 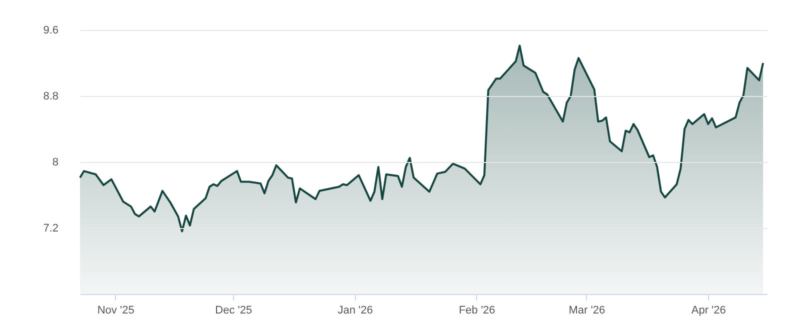 I want to click on x-tick-label: Feb '26, so click(x=477, y=310).